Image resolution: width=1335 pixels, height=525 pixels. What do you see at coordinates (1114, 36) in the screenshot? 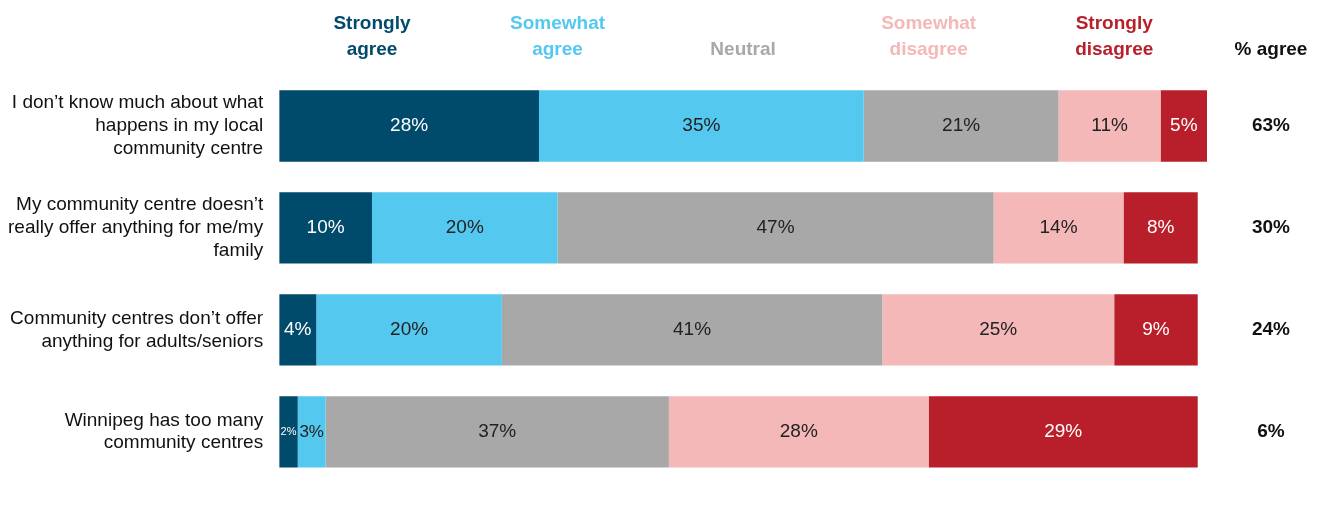
I see `series-label: Strongly disagree` at bounding box center [1114, 36].